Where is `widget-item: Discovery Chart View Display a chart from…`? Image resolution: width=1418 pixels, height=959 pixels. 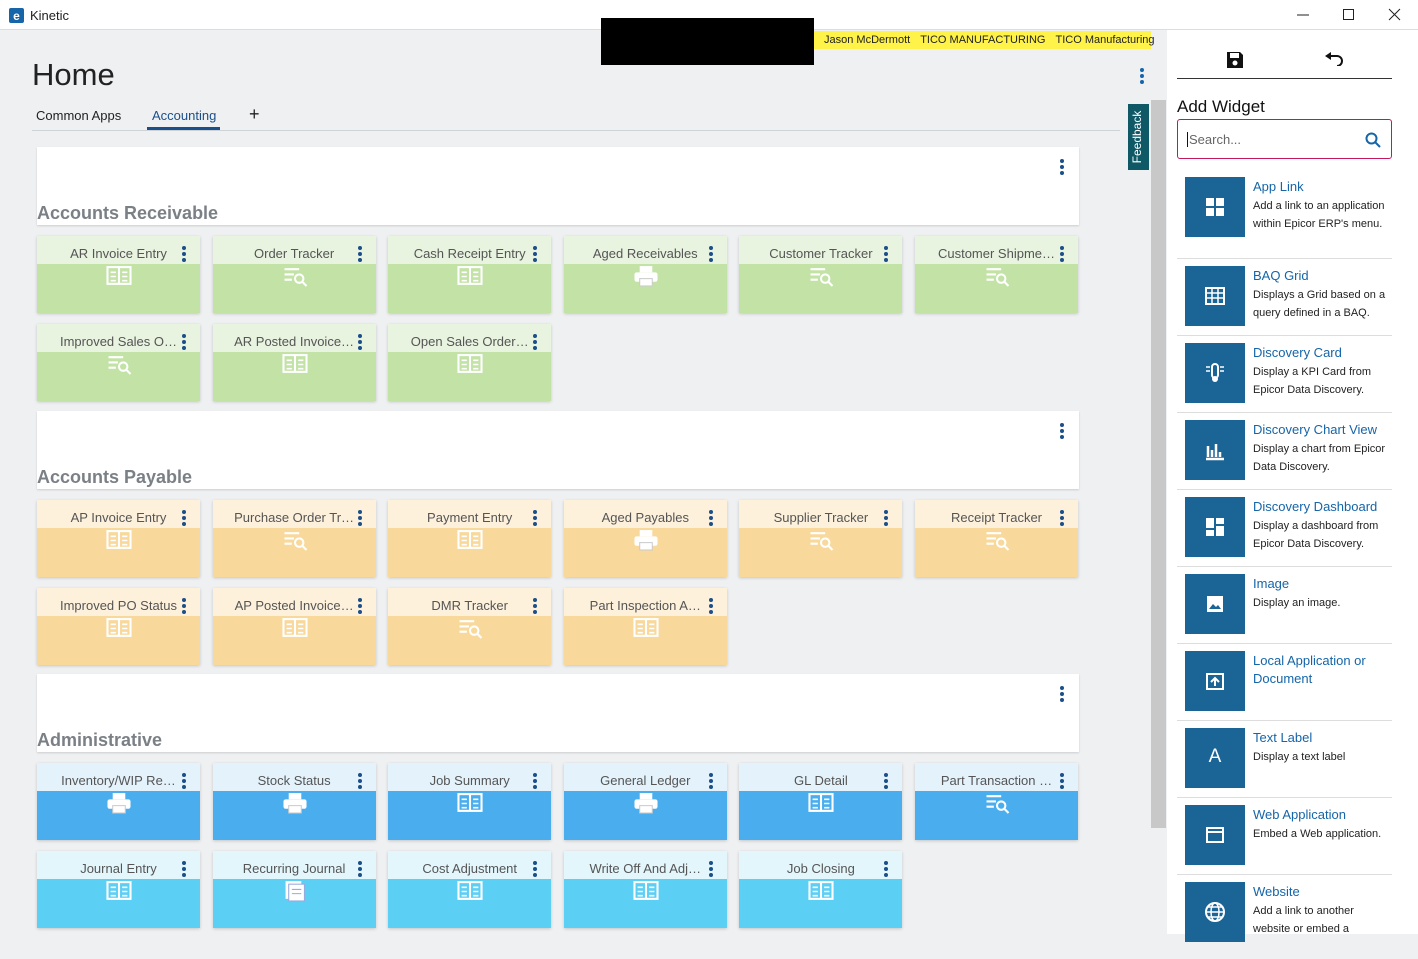
widget-item: Discovery Chart View Display a chart from… is located at coordinates (1284, 454).